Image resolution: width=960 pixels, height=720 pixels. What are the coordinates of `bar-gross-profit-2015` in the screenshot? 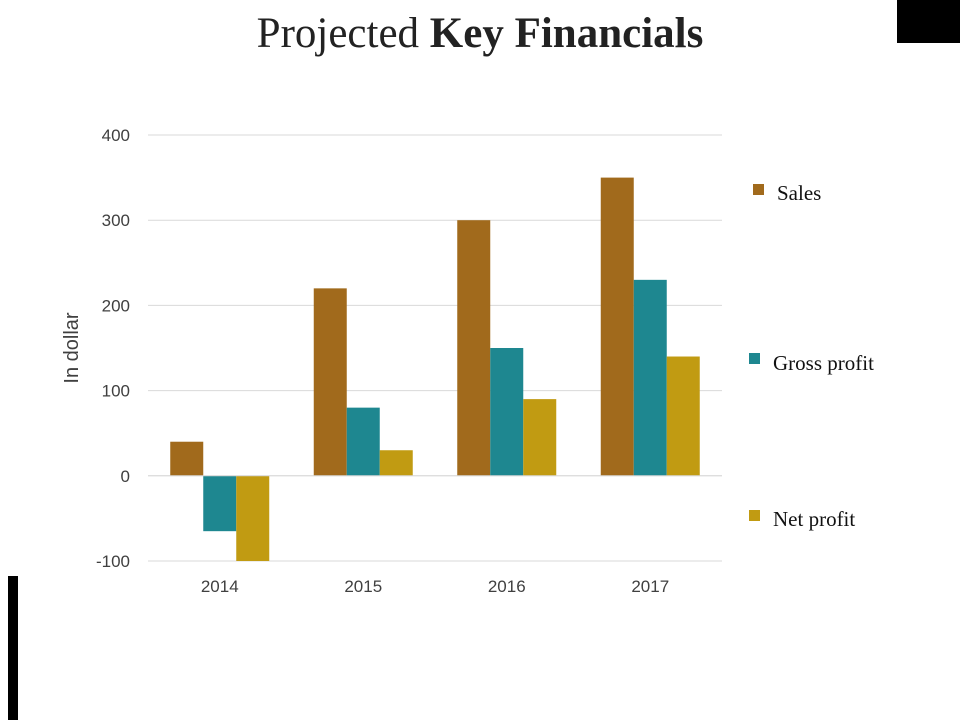 It's located at (363, 441).